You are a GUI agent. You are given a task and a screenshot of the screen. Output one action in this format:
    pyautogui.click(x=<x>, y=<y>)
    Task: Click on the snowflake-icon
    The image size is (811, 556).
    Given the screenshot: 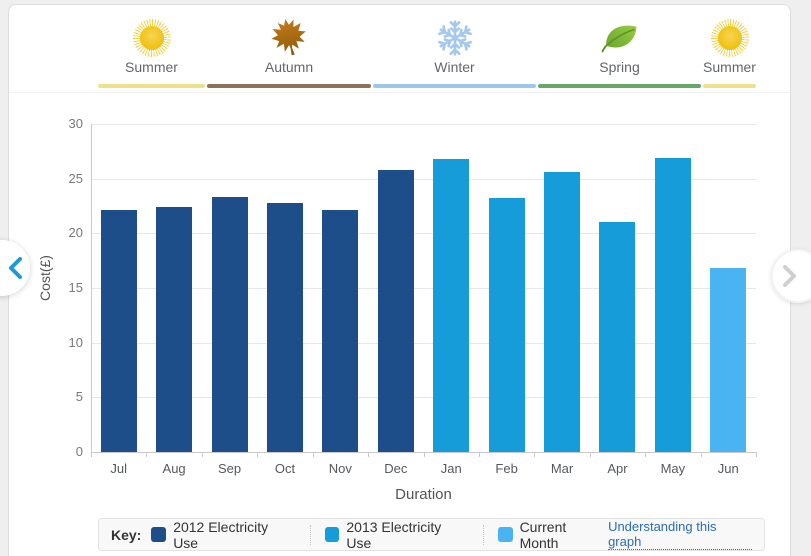 What is the action you would take?
    pyautogui.click(x=454, y=38)
    